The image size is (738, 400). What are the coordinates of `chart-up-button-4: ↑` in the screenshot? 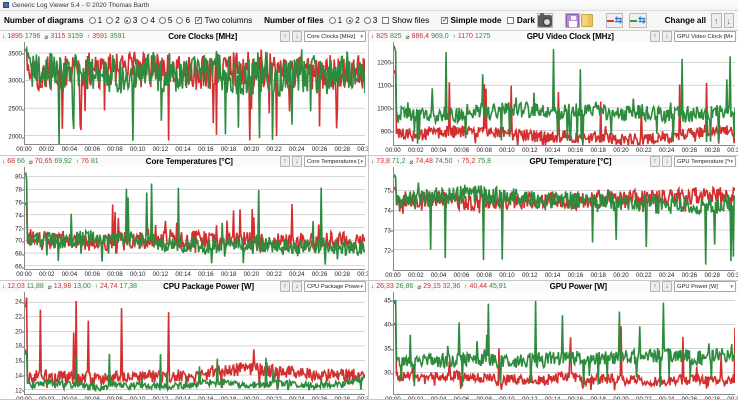 It's located at (285, 286).